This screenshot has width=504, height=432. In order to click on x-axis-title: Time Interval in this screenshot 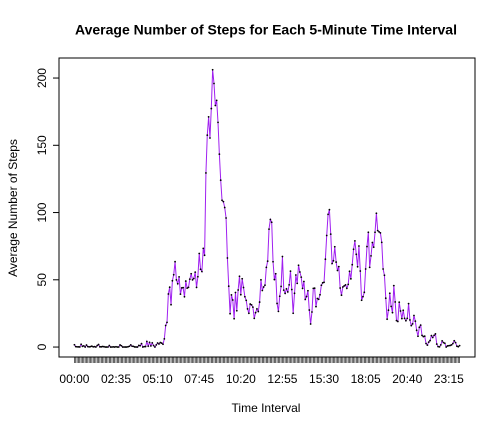, I will do `click(266, 408)`.